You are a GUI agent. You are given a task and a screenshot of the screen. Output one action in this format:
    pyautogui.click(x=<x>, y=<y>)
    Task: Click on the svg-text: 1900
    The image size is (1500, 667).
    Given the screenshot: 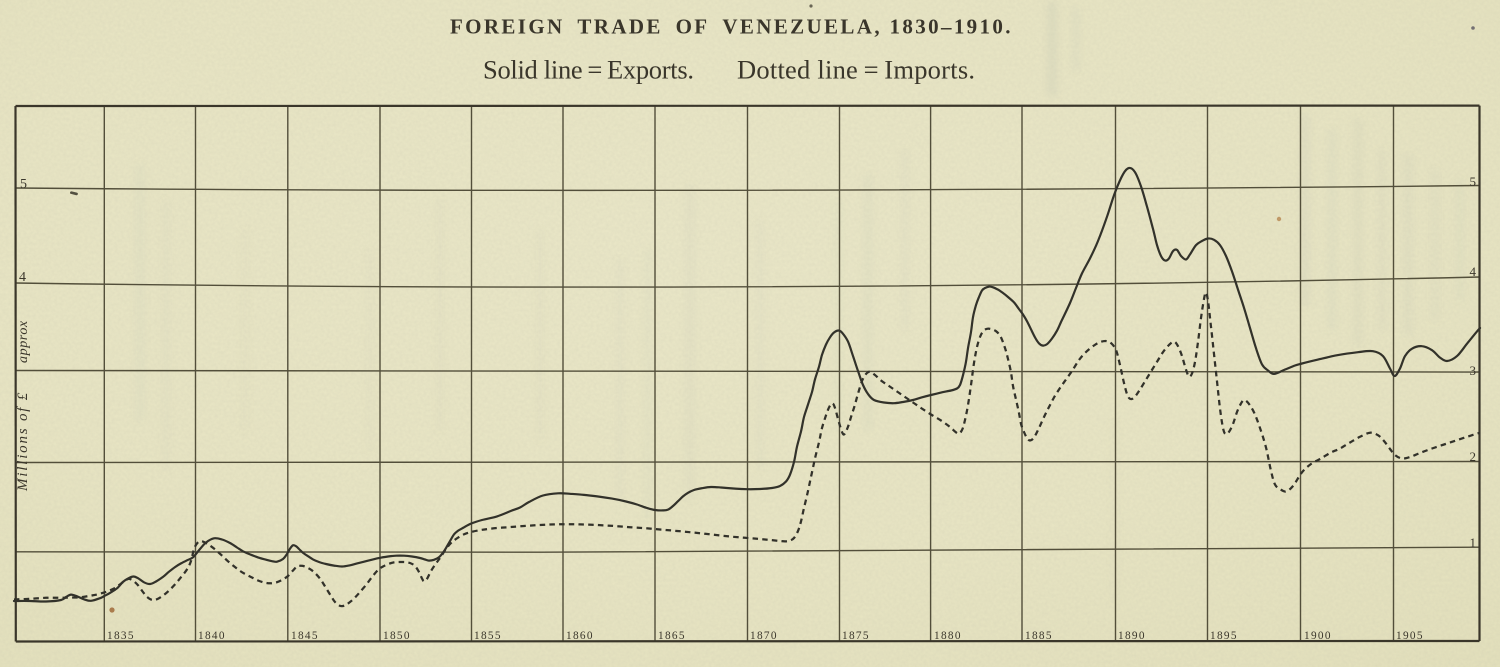 What is the action you would take?
    pyautogui.click(x=1318, y=636)
    